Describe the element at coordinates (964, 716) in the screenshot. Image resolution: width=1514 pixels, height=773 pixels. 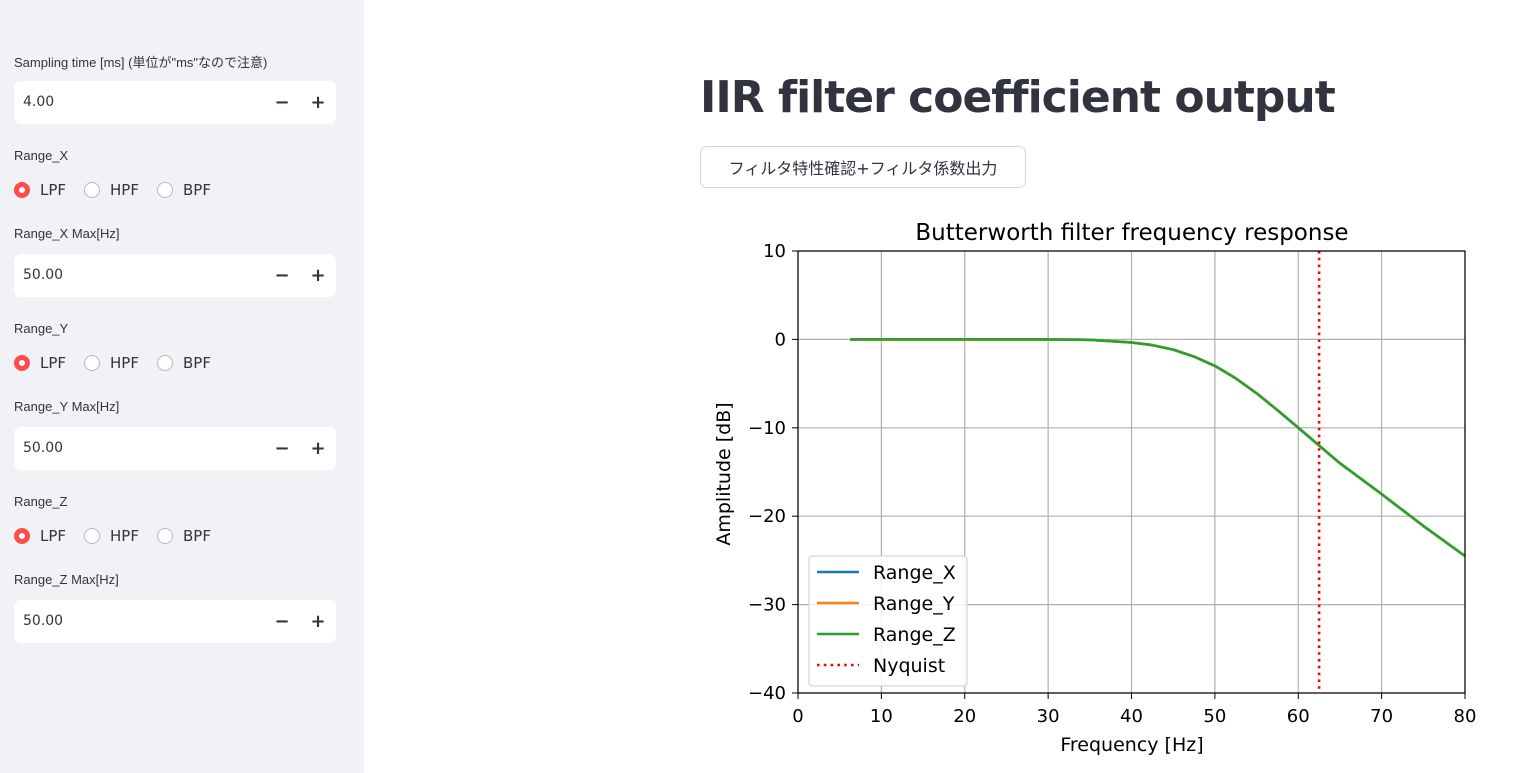
I see `x-tick-label: 20` at that location.